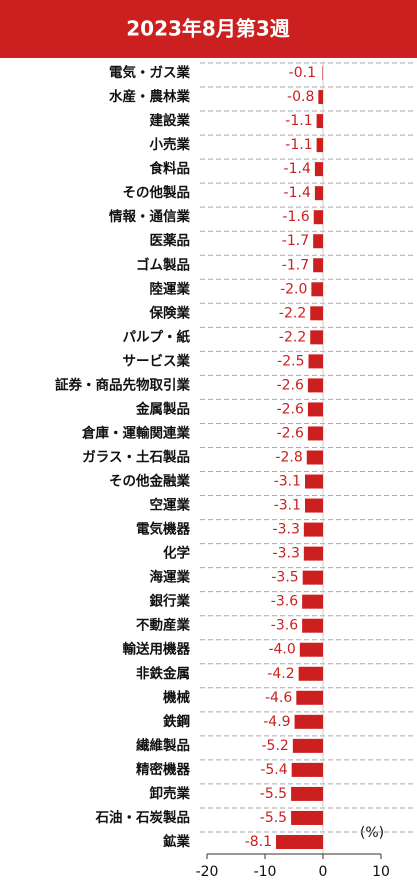  I want to click on category-label: 陸運業, so click(170, 288).